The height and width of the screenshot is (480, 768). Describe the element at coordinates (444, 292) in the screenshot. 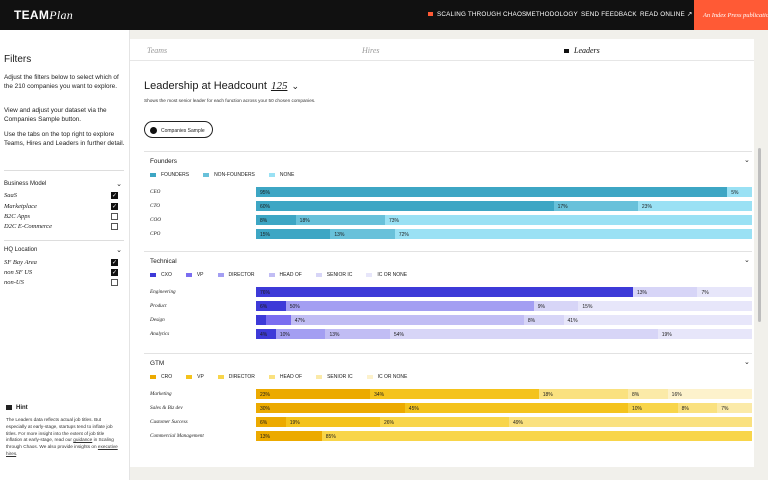

I see `bar-segment: 76%` at that location.